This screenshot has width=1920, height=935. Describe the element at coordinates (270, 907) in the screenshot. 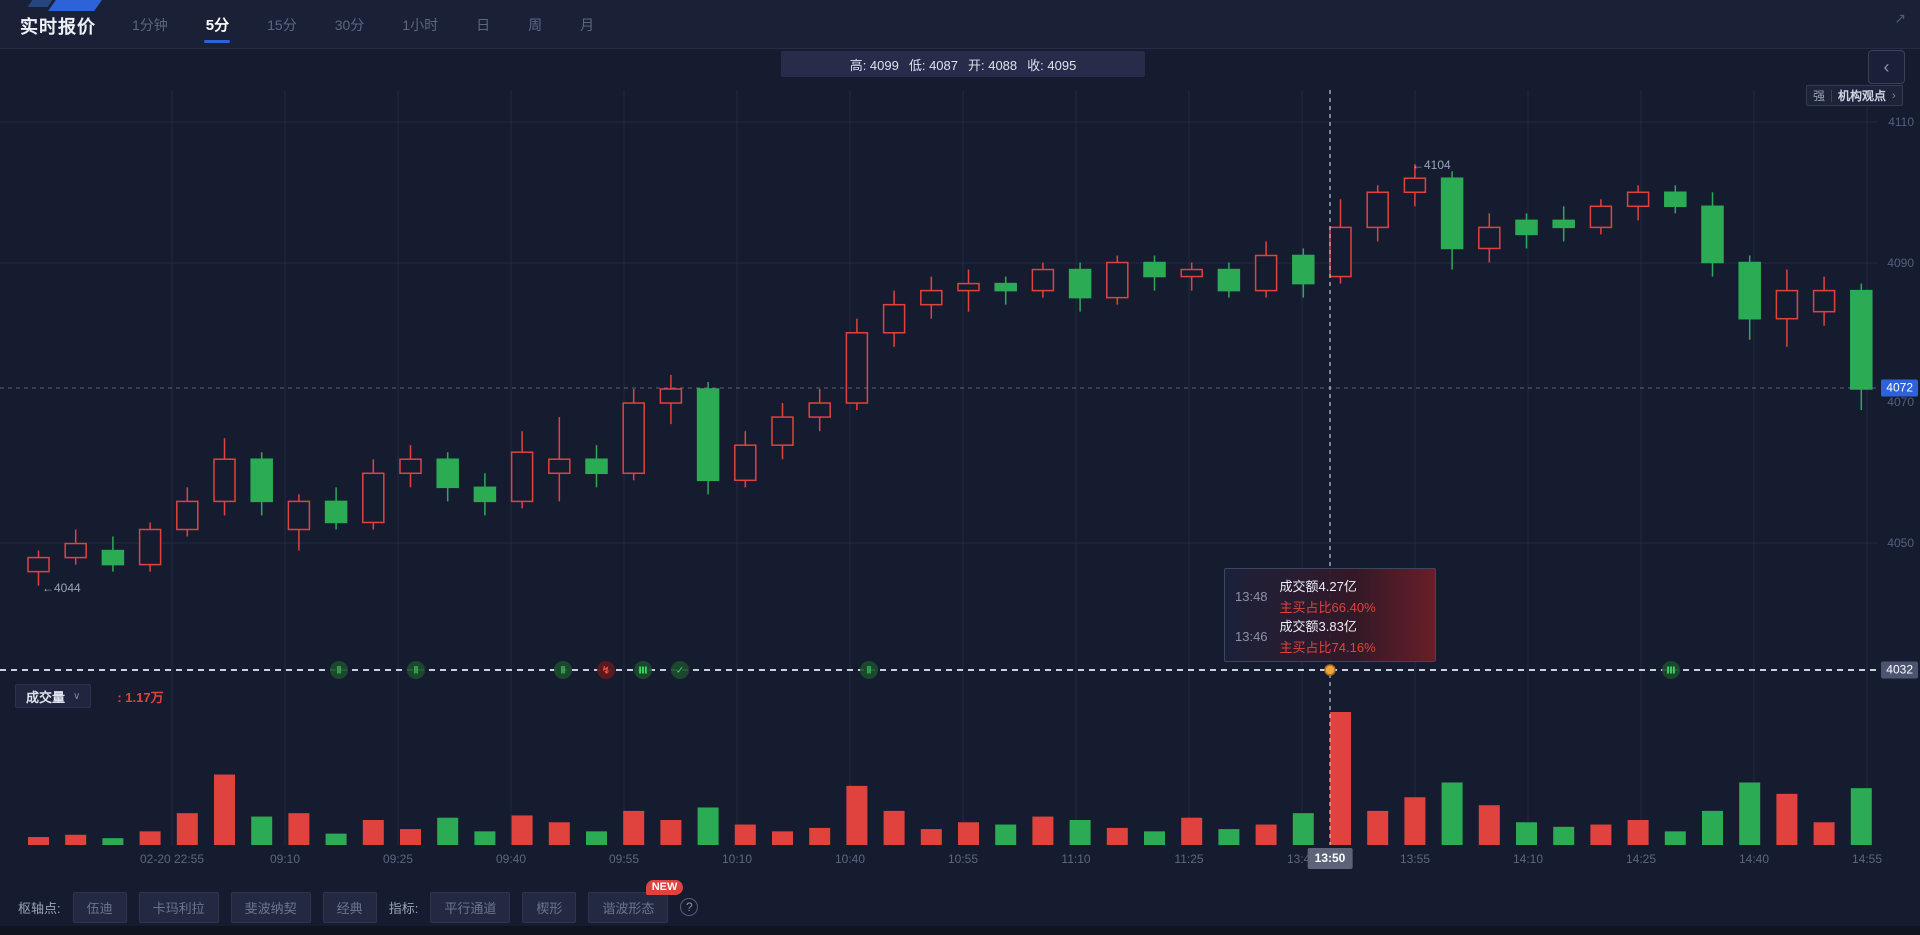

I see `pivot-button-斐波纳契: 斐波纳契` at that location.